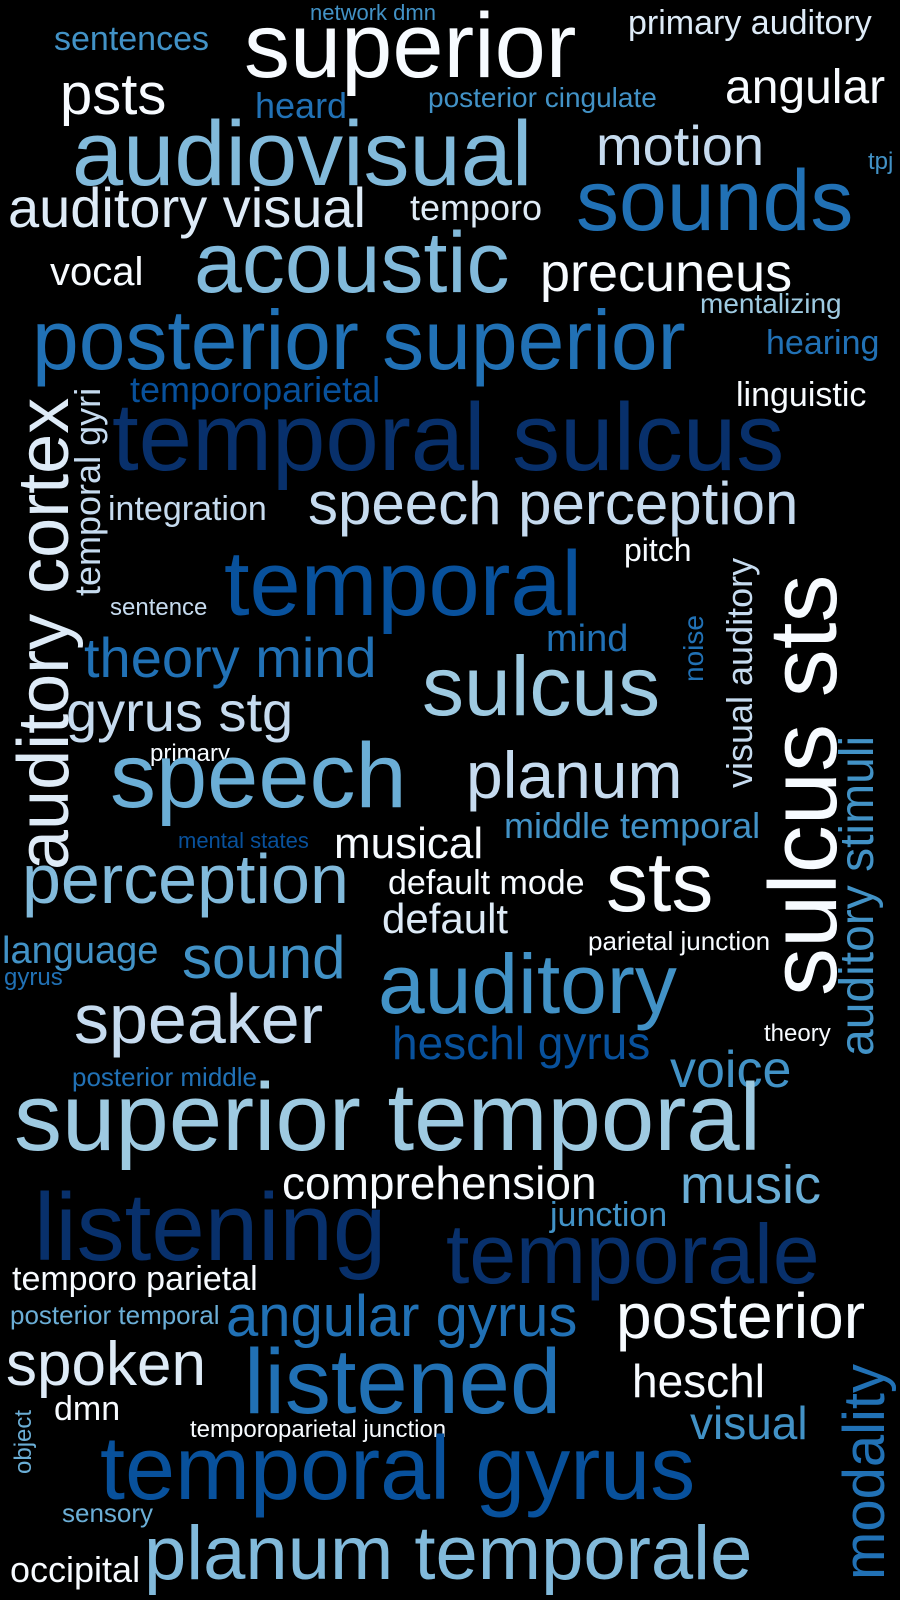 The image size is (900, 1600). Describe the element at coordinates (318, 1429) in the screenshot. I see `word-temporoparietal-junction: temporoparietal junction` at that location.